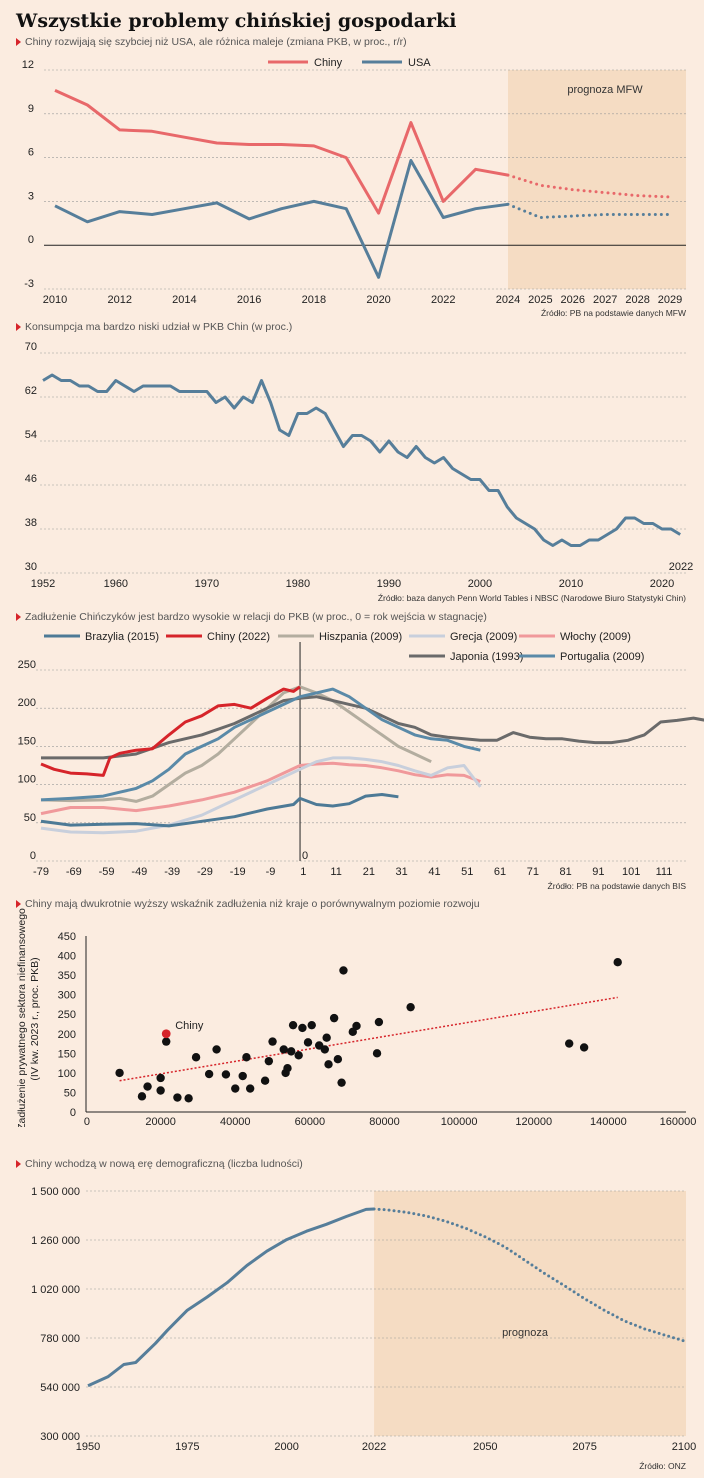 This screenshot has height=1478, width=704. Describe the element at coordinates (55, 1241) in the screenshot. I see `y-tick-label: 1 260 000` at that location.